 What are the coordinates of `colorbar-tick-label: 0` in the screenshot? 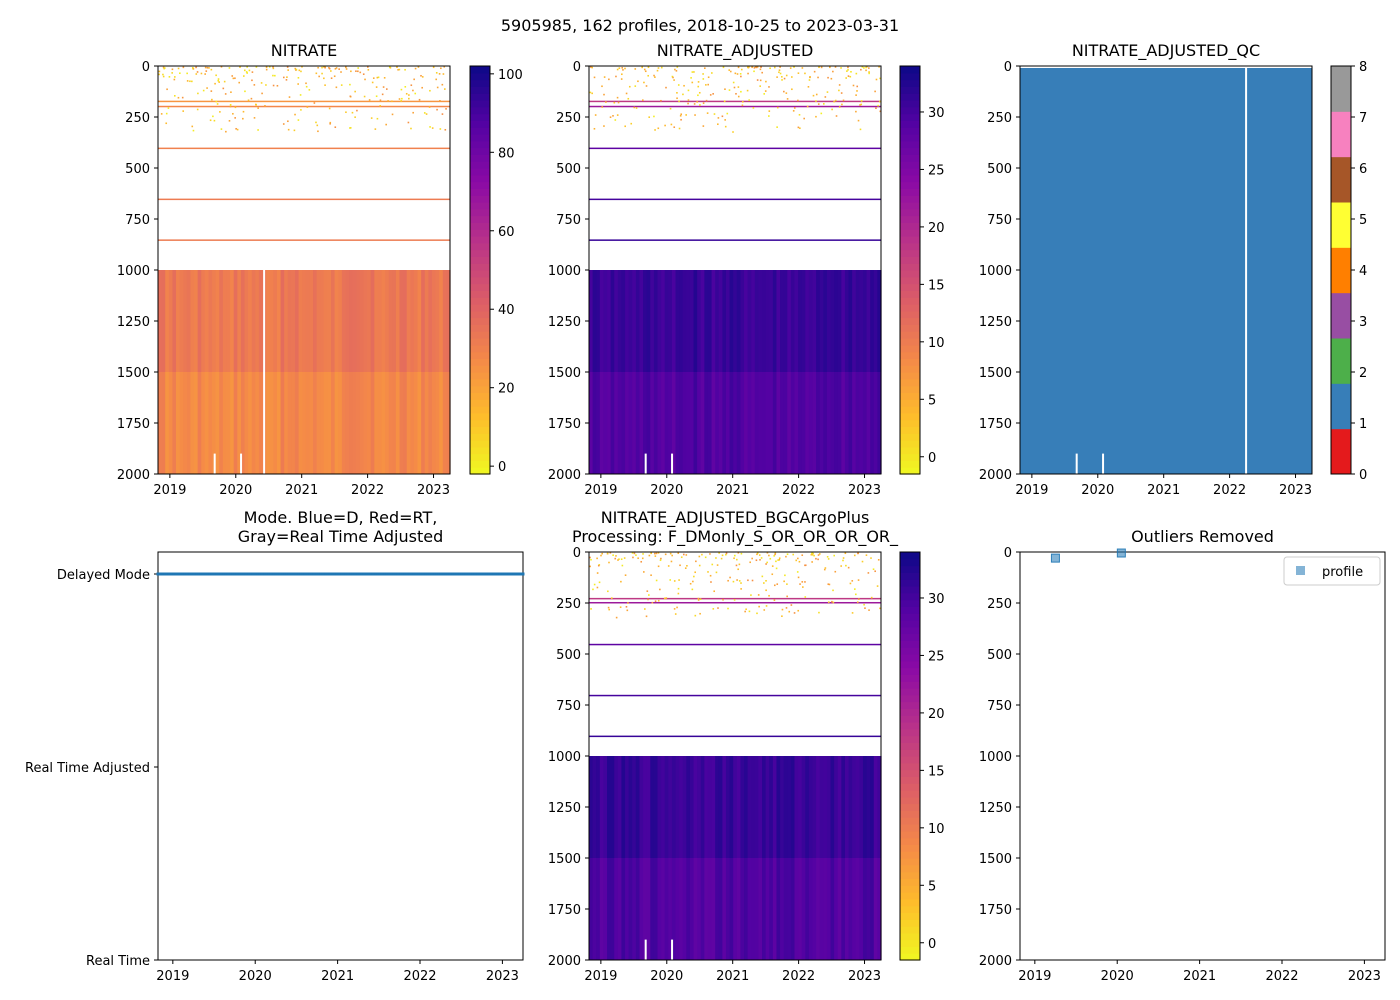 It's located at (932, 458).